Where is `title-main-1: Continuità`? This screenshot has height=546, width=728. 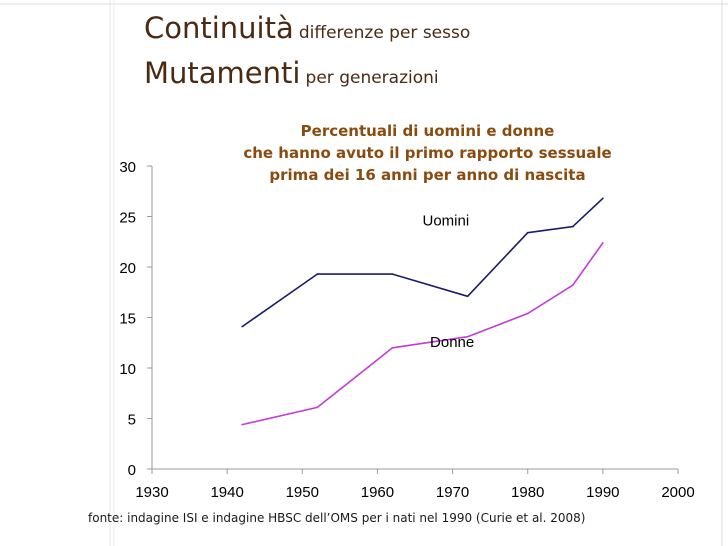 title-main-1: Continuità is located at coordinates (219, 28).